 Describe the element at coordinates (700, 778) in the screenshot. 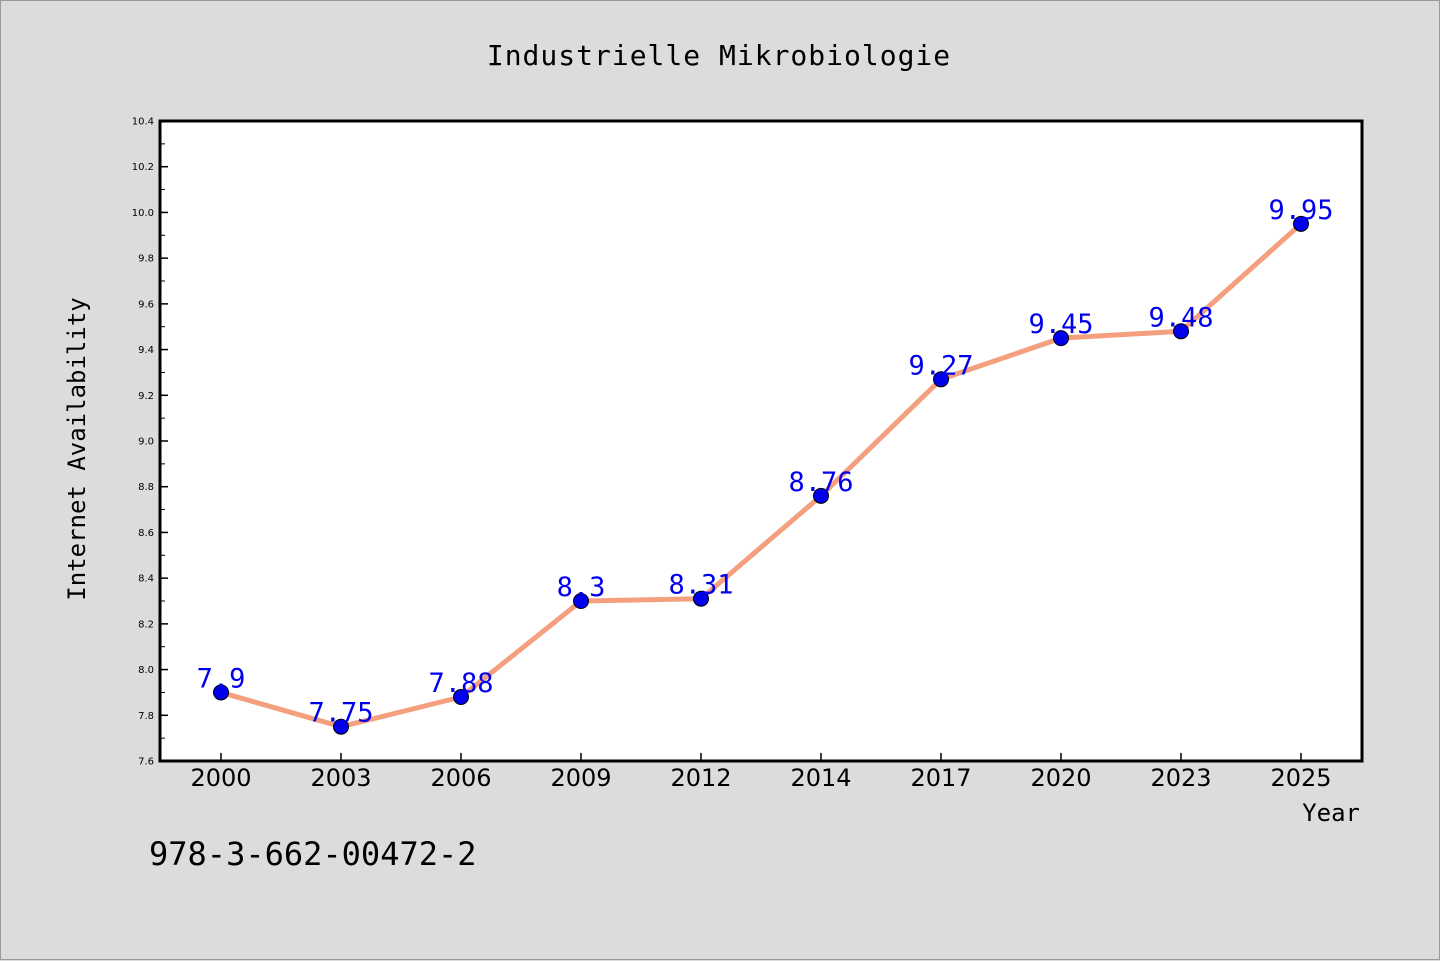

I see `x-tick-label: 2012` at that location.